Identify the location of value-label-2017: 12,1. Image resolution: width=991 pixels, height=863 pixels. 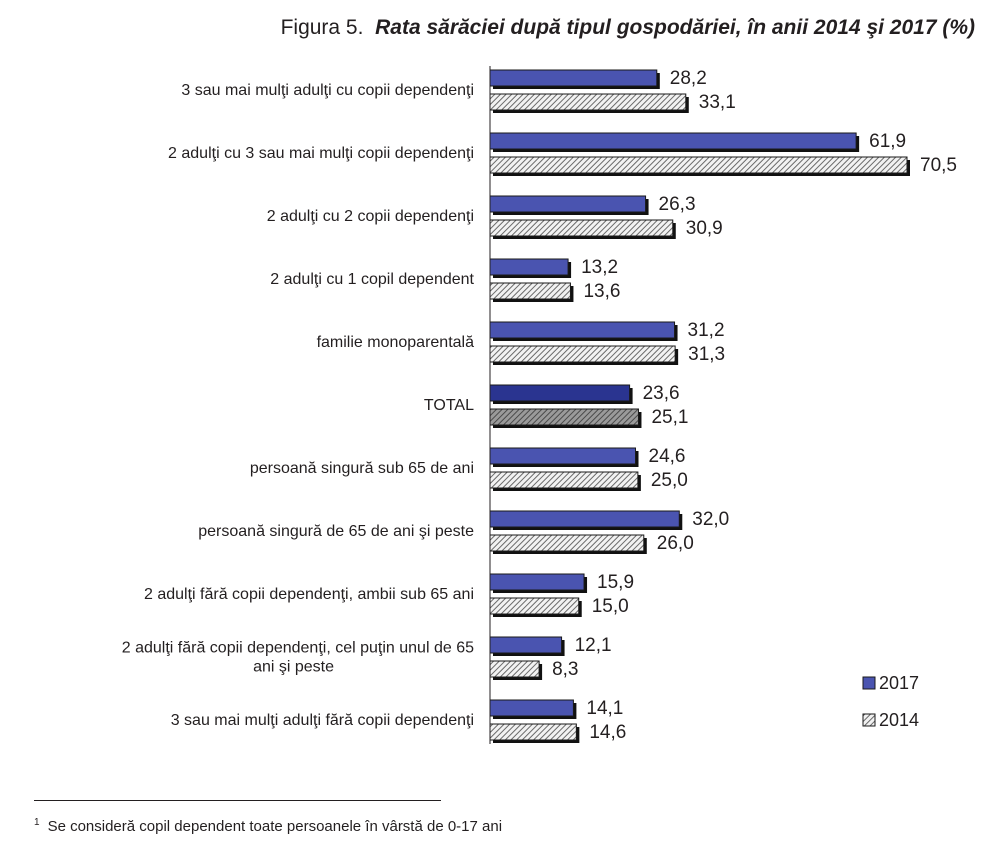
(593, 645).